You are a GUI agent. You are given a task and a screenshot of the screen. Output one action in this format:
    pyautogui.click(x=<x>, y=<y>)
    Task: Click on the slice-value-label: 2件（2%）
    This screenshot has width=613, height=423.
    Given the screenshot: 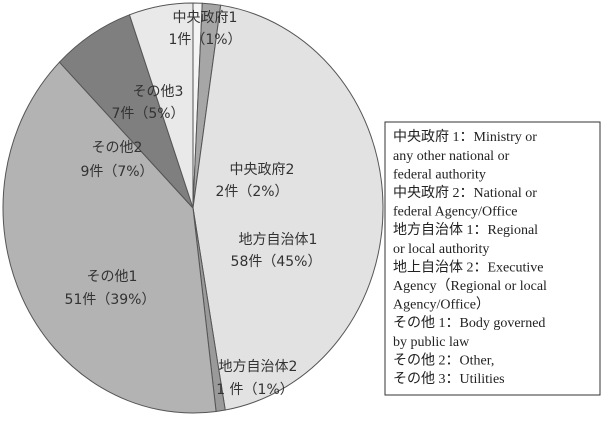 What is the action you would take?
    pyautogui.click(x=251, y=192)
    